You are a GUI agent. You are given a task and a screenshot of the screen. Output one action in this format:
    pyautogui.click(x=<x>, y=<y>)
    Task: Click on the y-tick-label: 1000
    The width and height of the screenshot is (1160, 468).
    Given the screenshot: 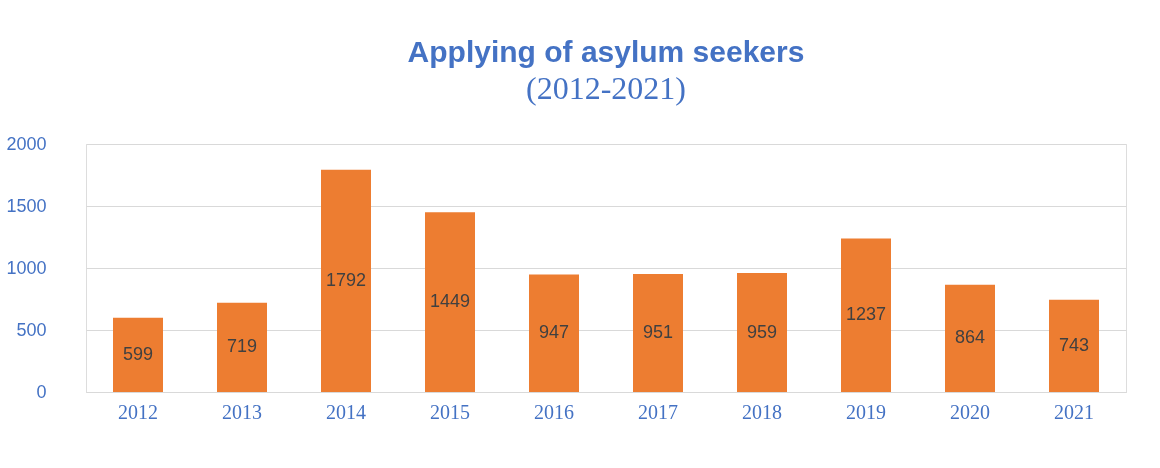 What is the action you would take?
    pyautogui.click(x=26, y=267)
    